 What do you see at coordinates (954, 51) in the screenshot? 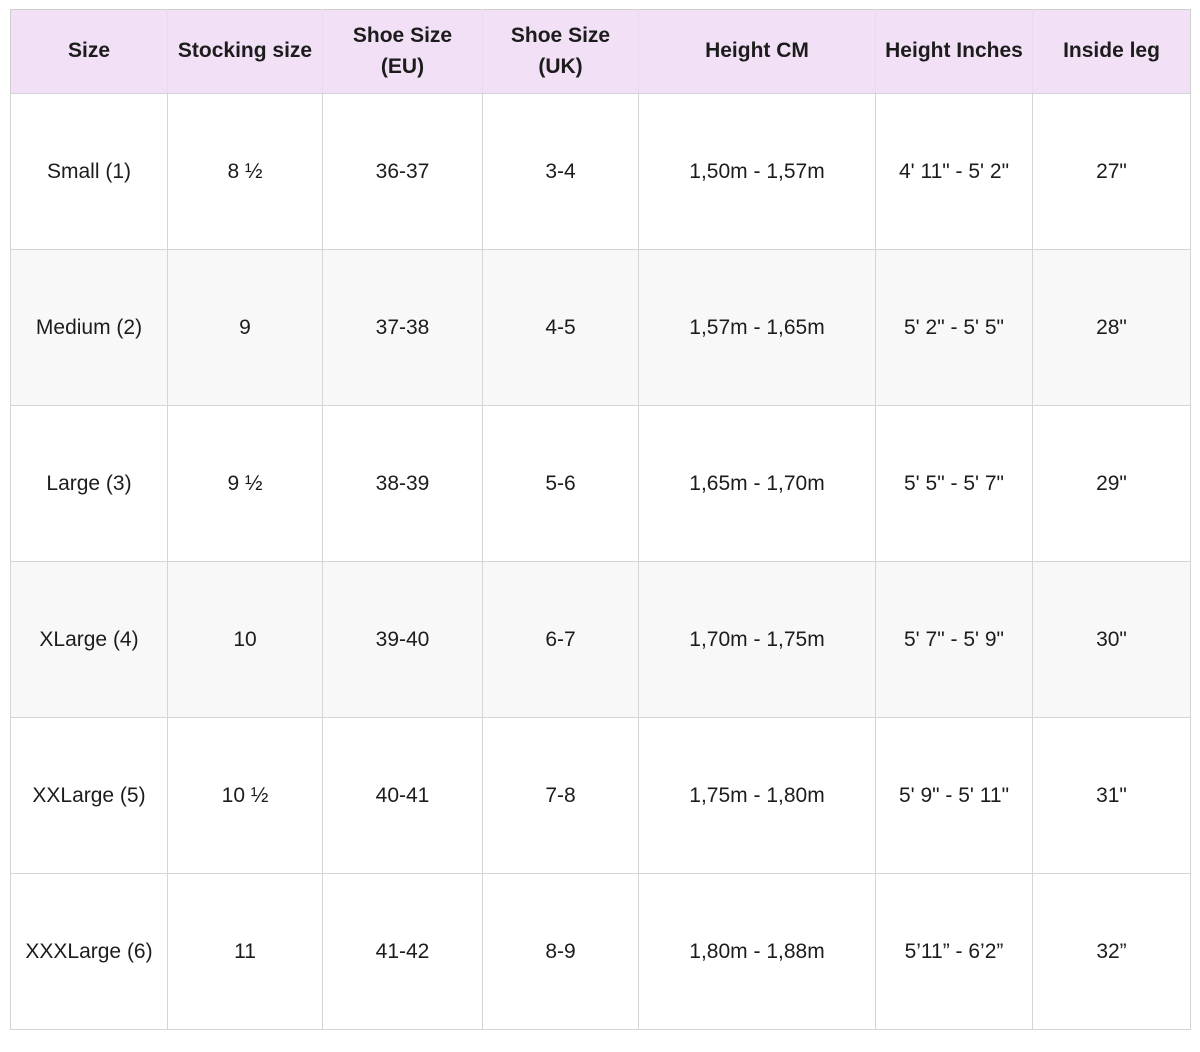
I see `header-height-inches: Height Inches` at bounding box center [954, 51].